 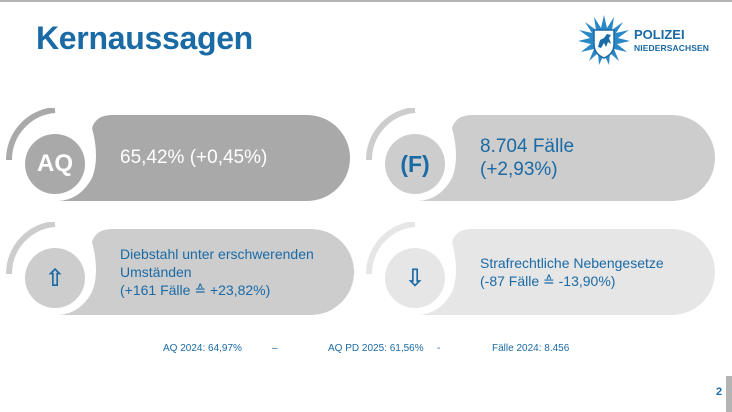 What do you see at coordinates (527, 158) in the screenshot?
I see `card-text: 8.704 Fälle (+2,93%)` at bounding box center [527, 158].